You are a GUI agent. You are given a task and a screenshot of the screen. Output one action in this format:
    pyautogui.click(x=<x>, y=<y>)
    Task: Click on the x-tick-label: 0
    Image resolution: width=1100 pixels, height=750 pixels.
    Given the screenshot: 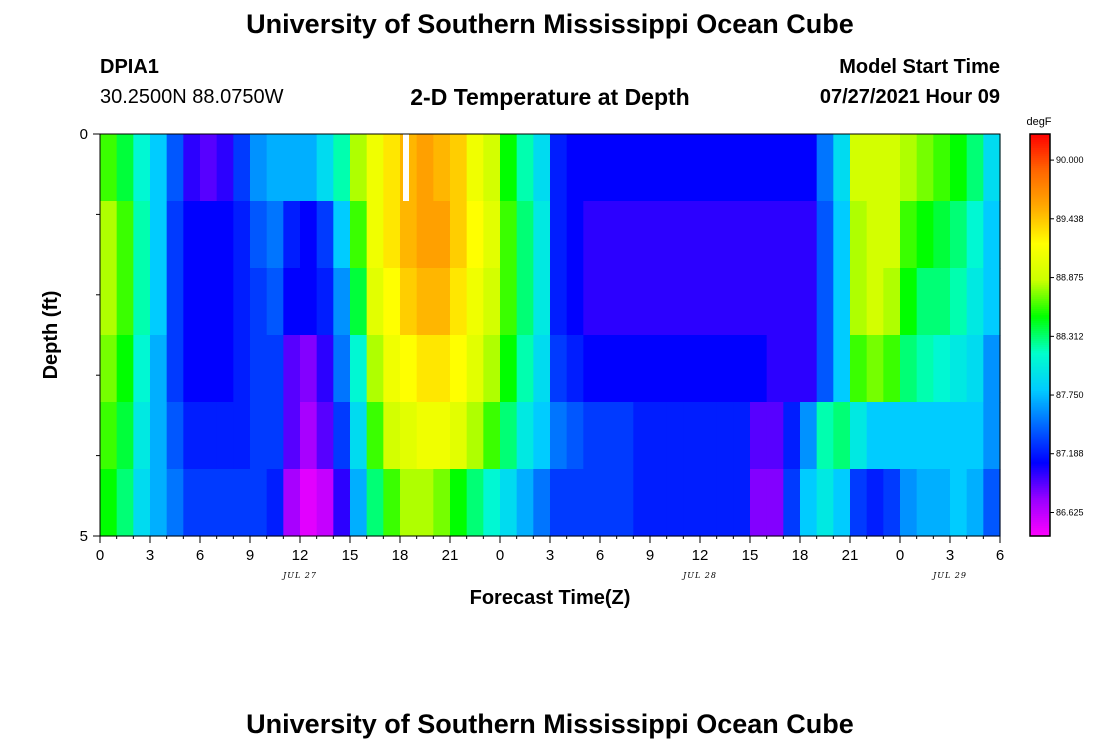 What is the action you would take?
    pyautogui.click(x=500, y=555)
    